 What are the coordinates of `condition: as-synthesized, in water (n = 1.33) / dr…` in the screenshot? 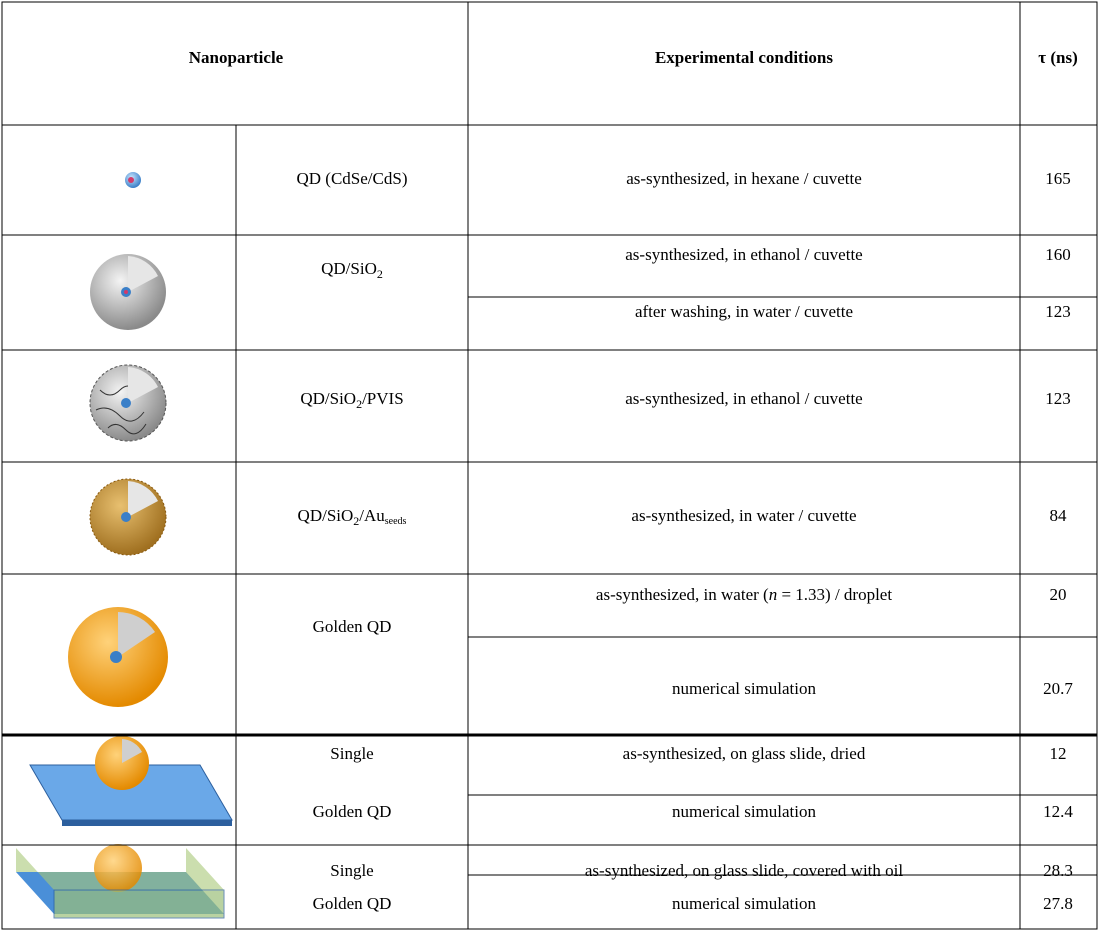 It's located at (744, 594).